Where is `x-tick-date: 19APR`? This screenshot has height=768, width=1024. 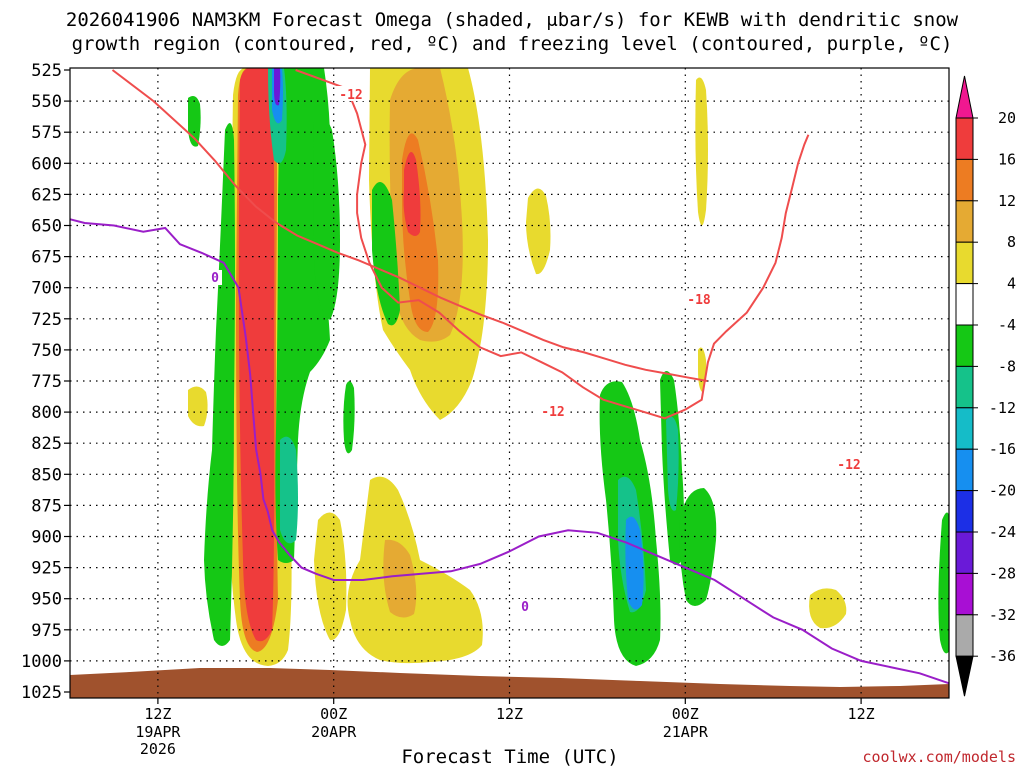 x-tick-date: 19APR is located at coordinates (158, 732).